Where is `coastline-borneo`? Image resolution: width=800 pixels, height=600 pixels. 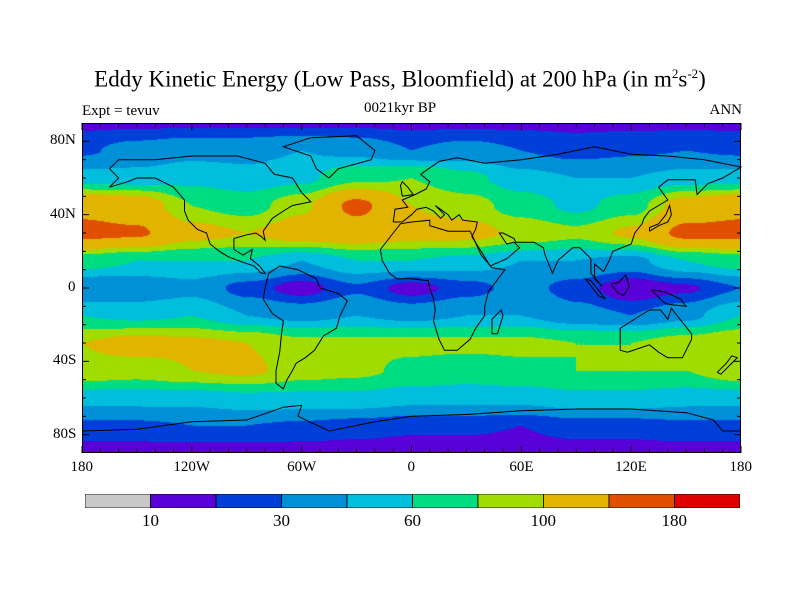 coastline-borneo is located at coordinates (620, 285).